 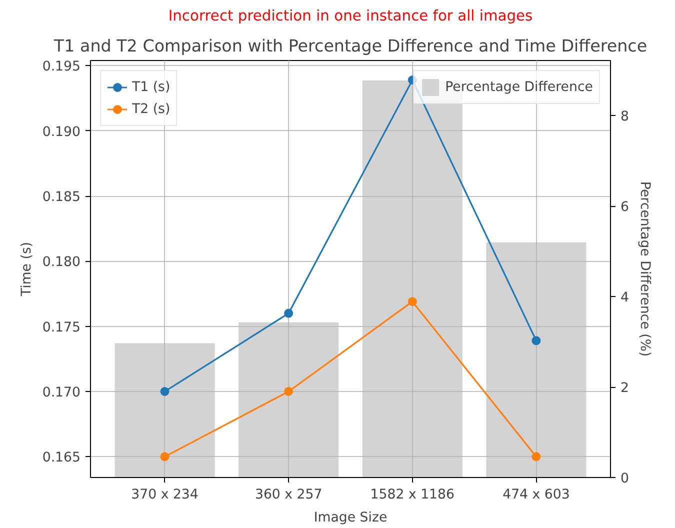 What do you see at coordinates (26, 270) in the screenshot?
I see `y-axis-title: Time (s)` at bounding box center [26, 270].